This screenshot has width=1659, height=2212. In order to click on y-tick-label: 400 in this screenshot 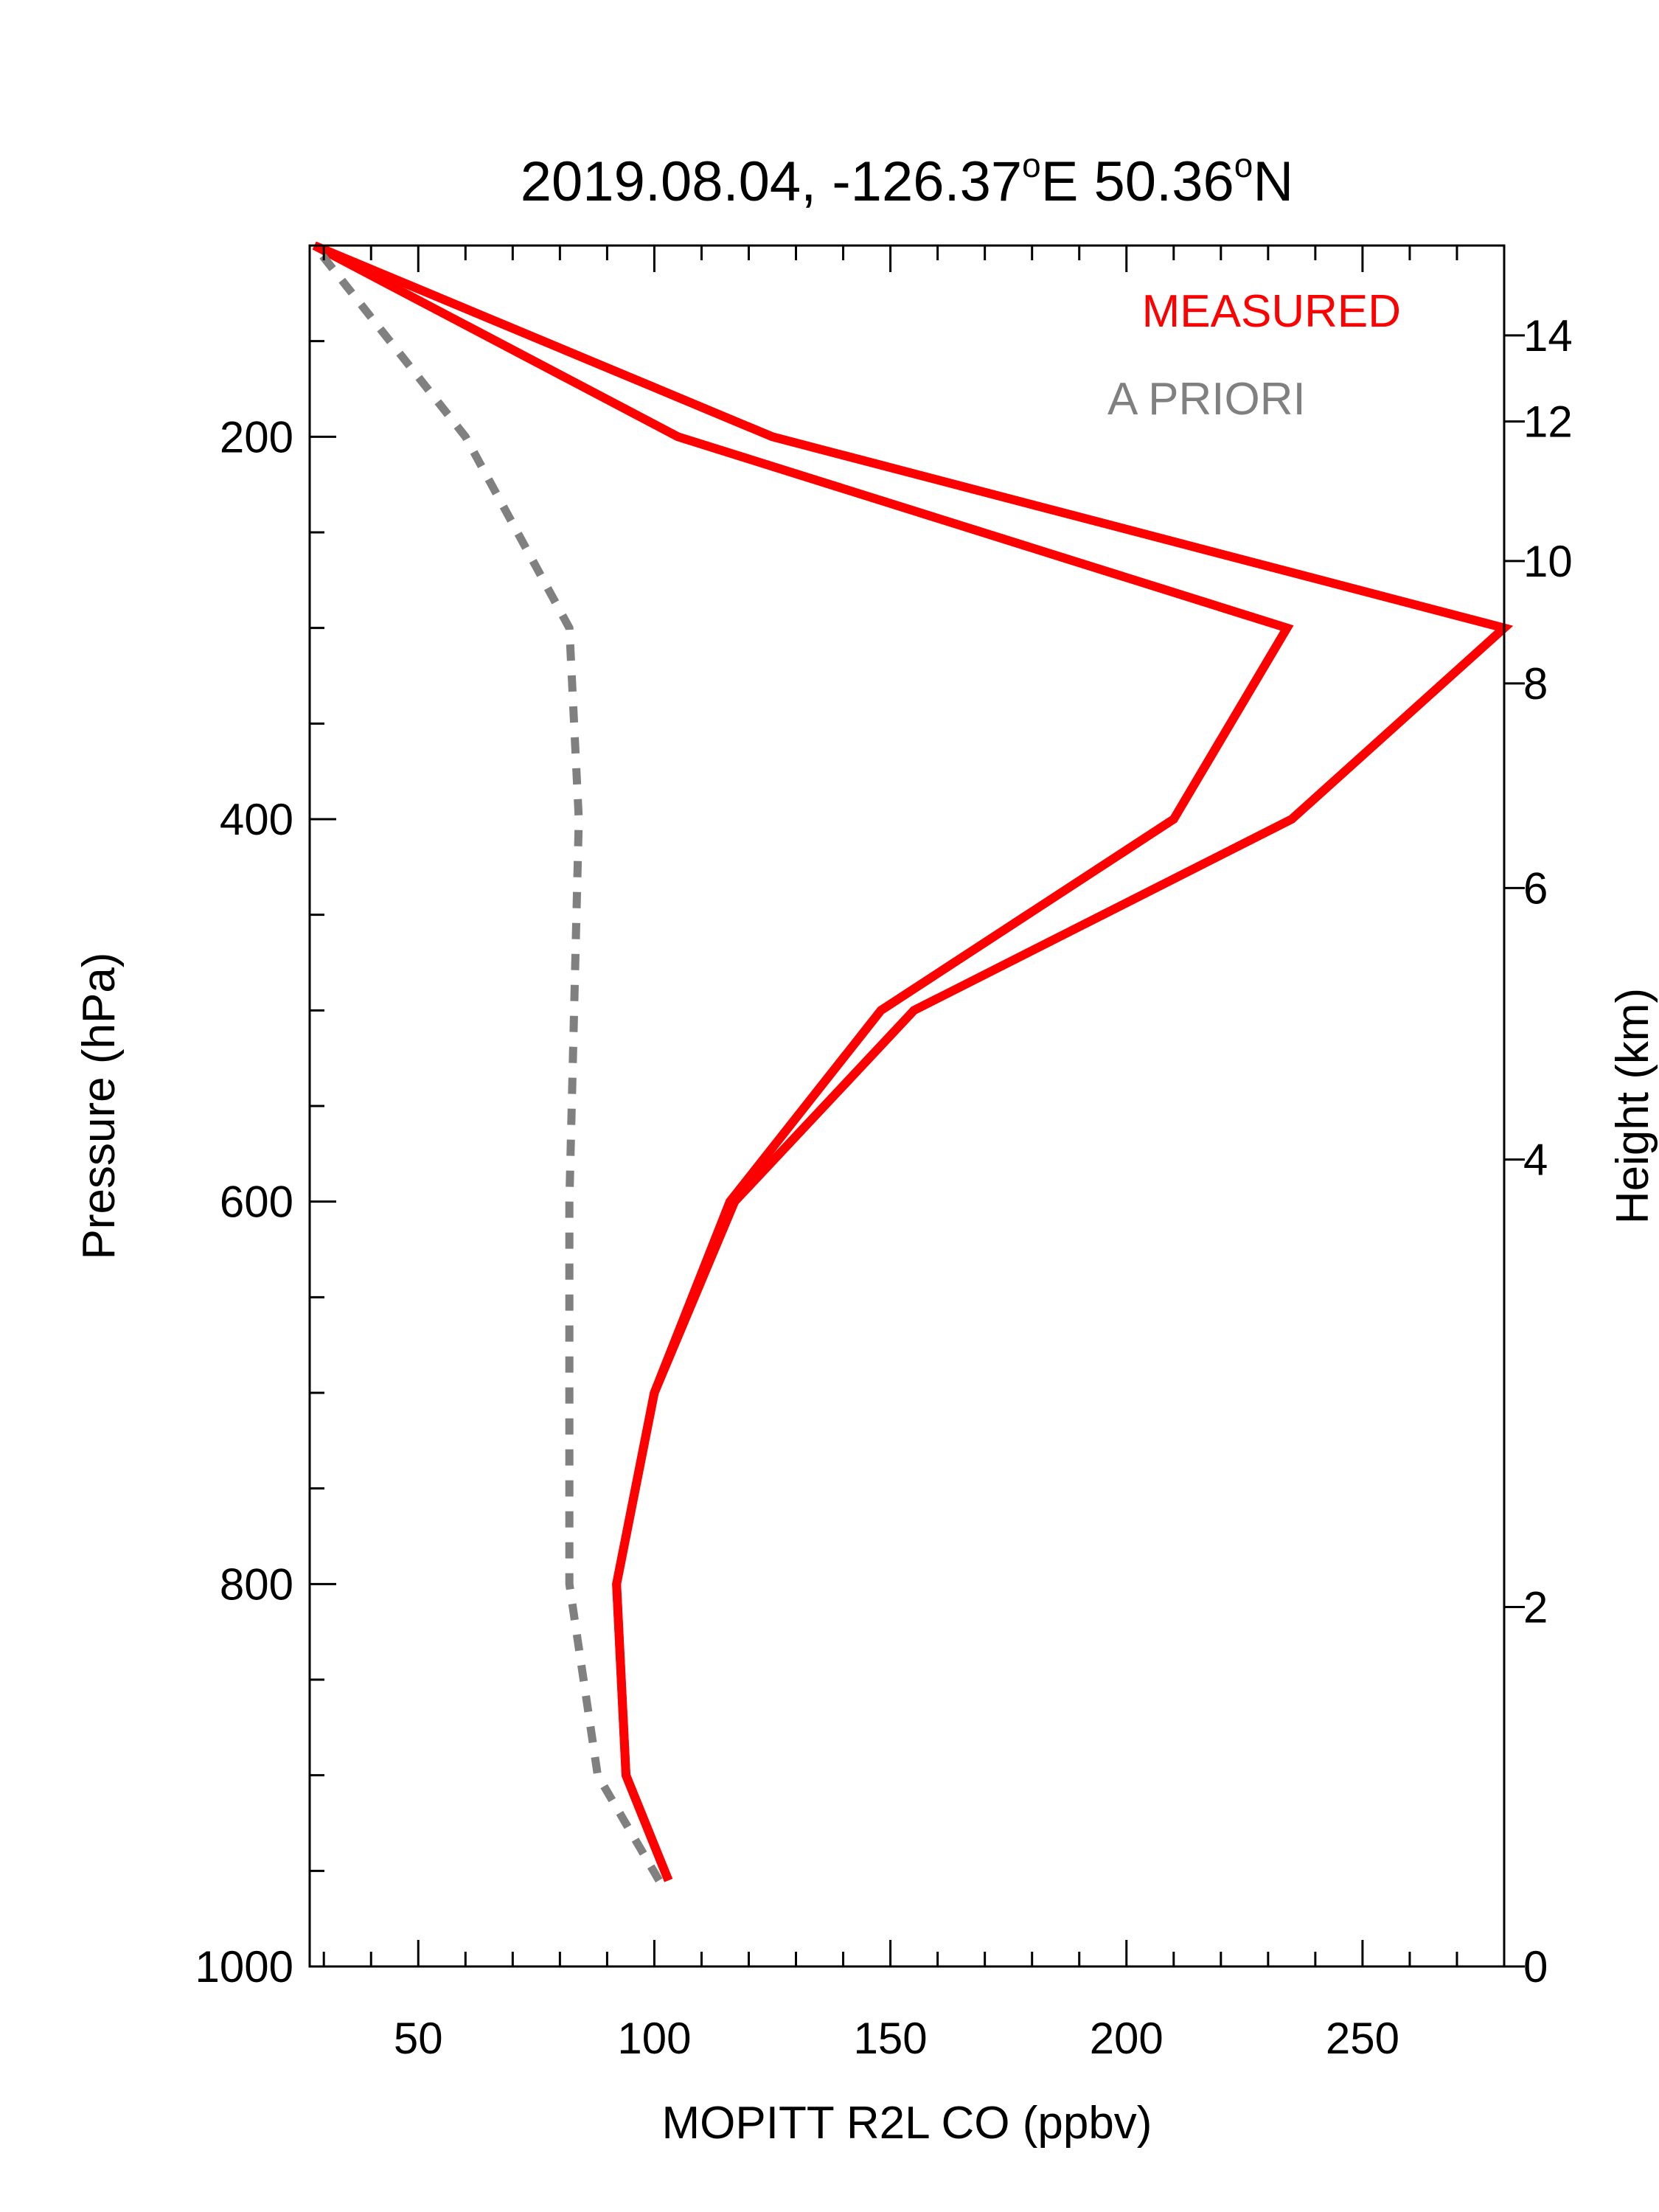, I will do `click(256, 819)`.